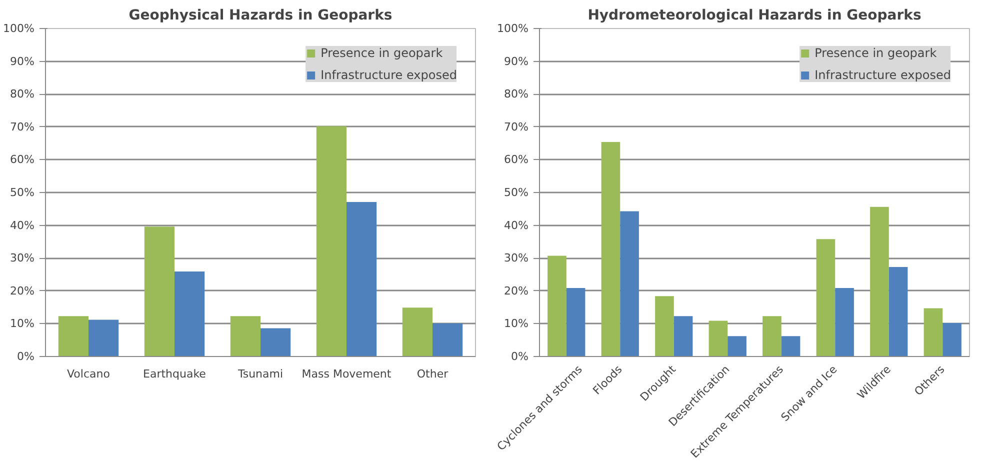 This screenshot has height=471, width=986. I want to click on x-tick-label: Tsunami, so click(260, 374).